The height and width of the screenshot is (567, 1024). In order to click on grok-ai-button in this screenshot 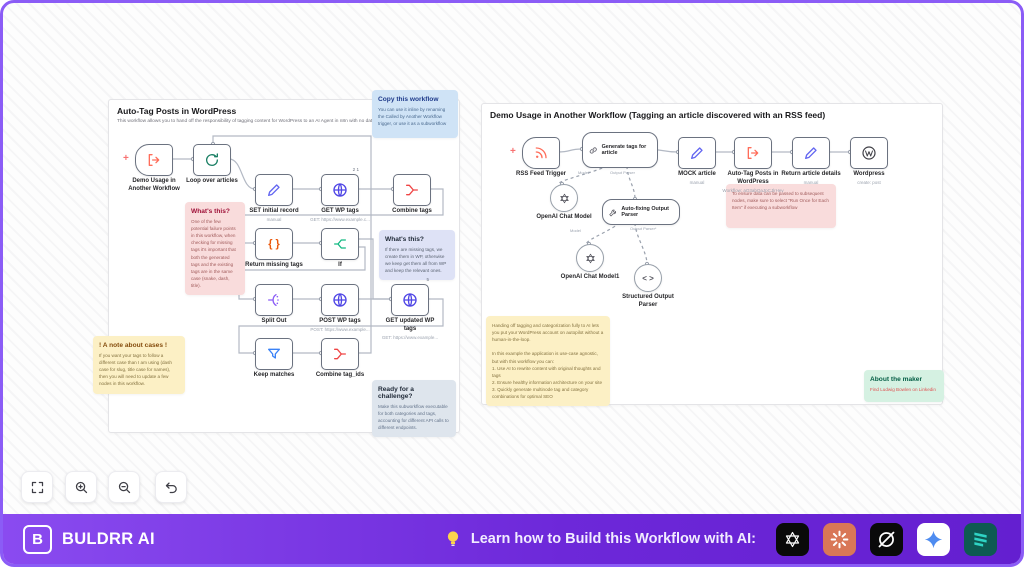, I will do `click(886, 539)`.